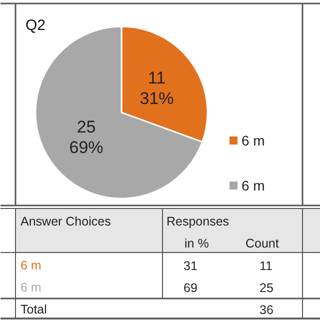 The image size is (320, 320). I want to click on text: 69, so click(191, 288).